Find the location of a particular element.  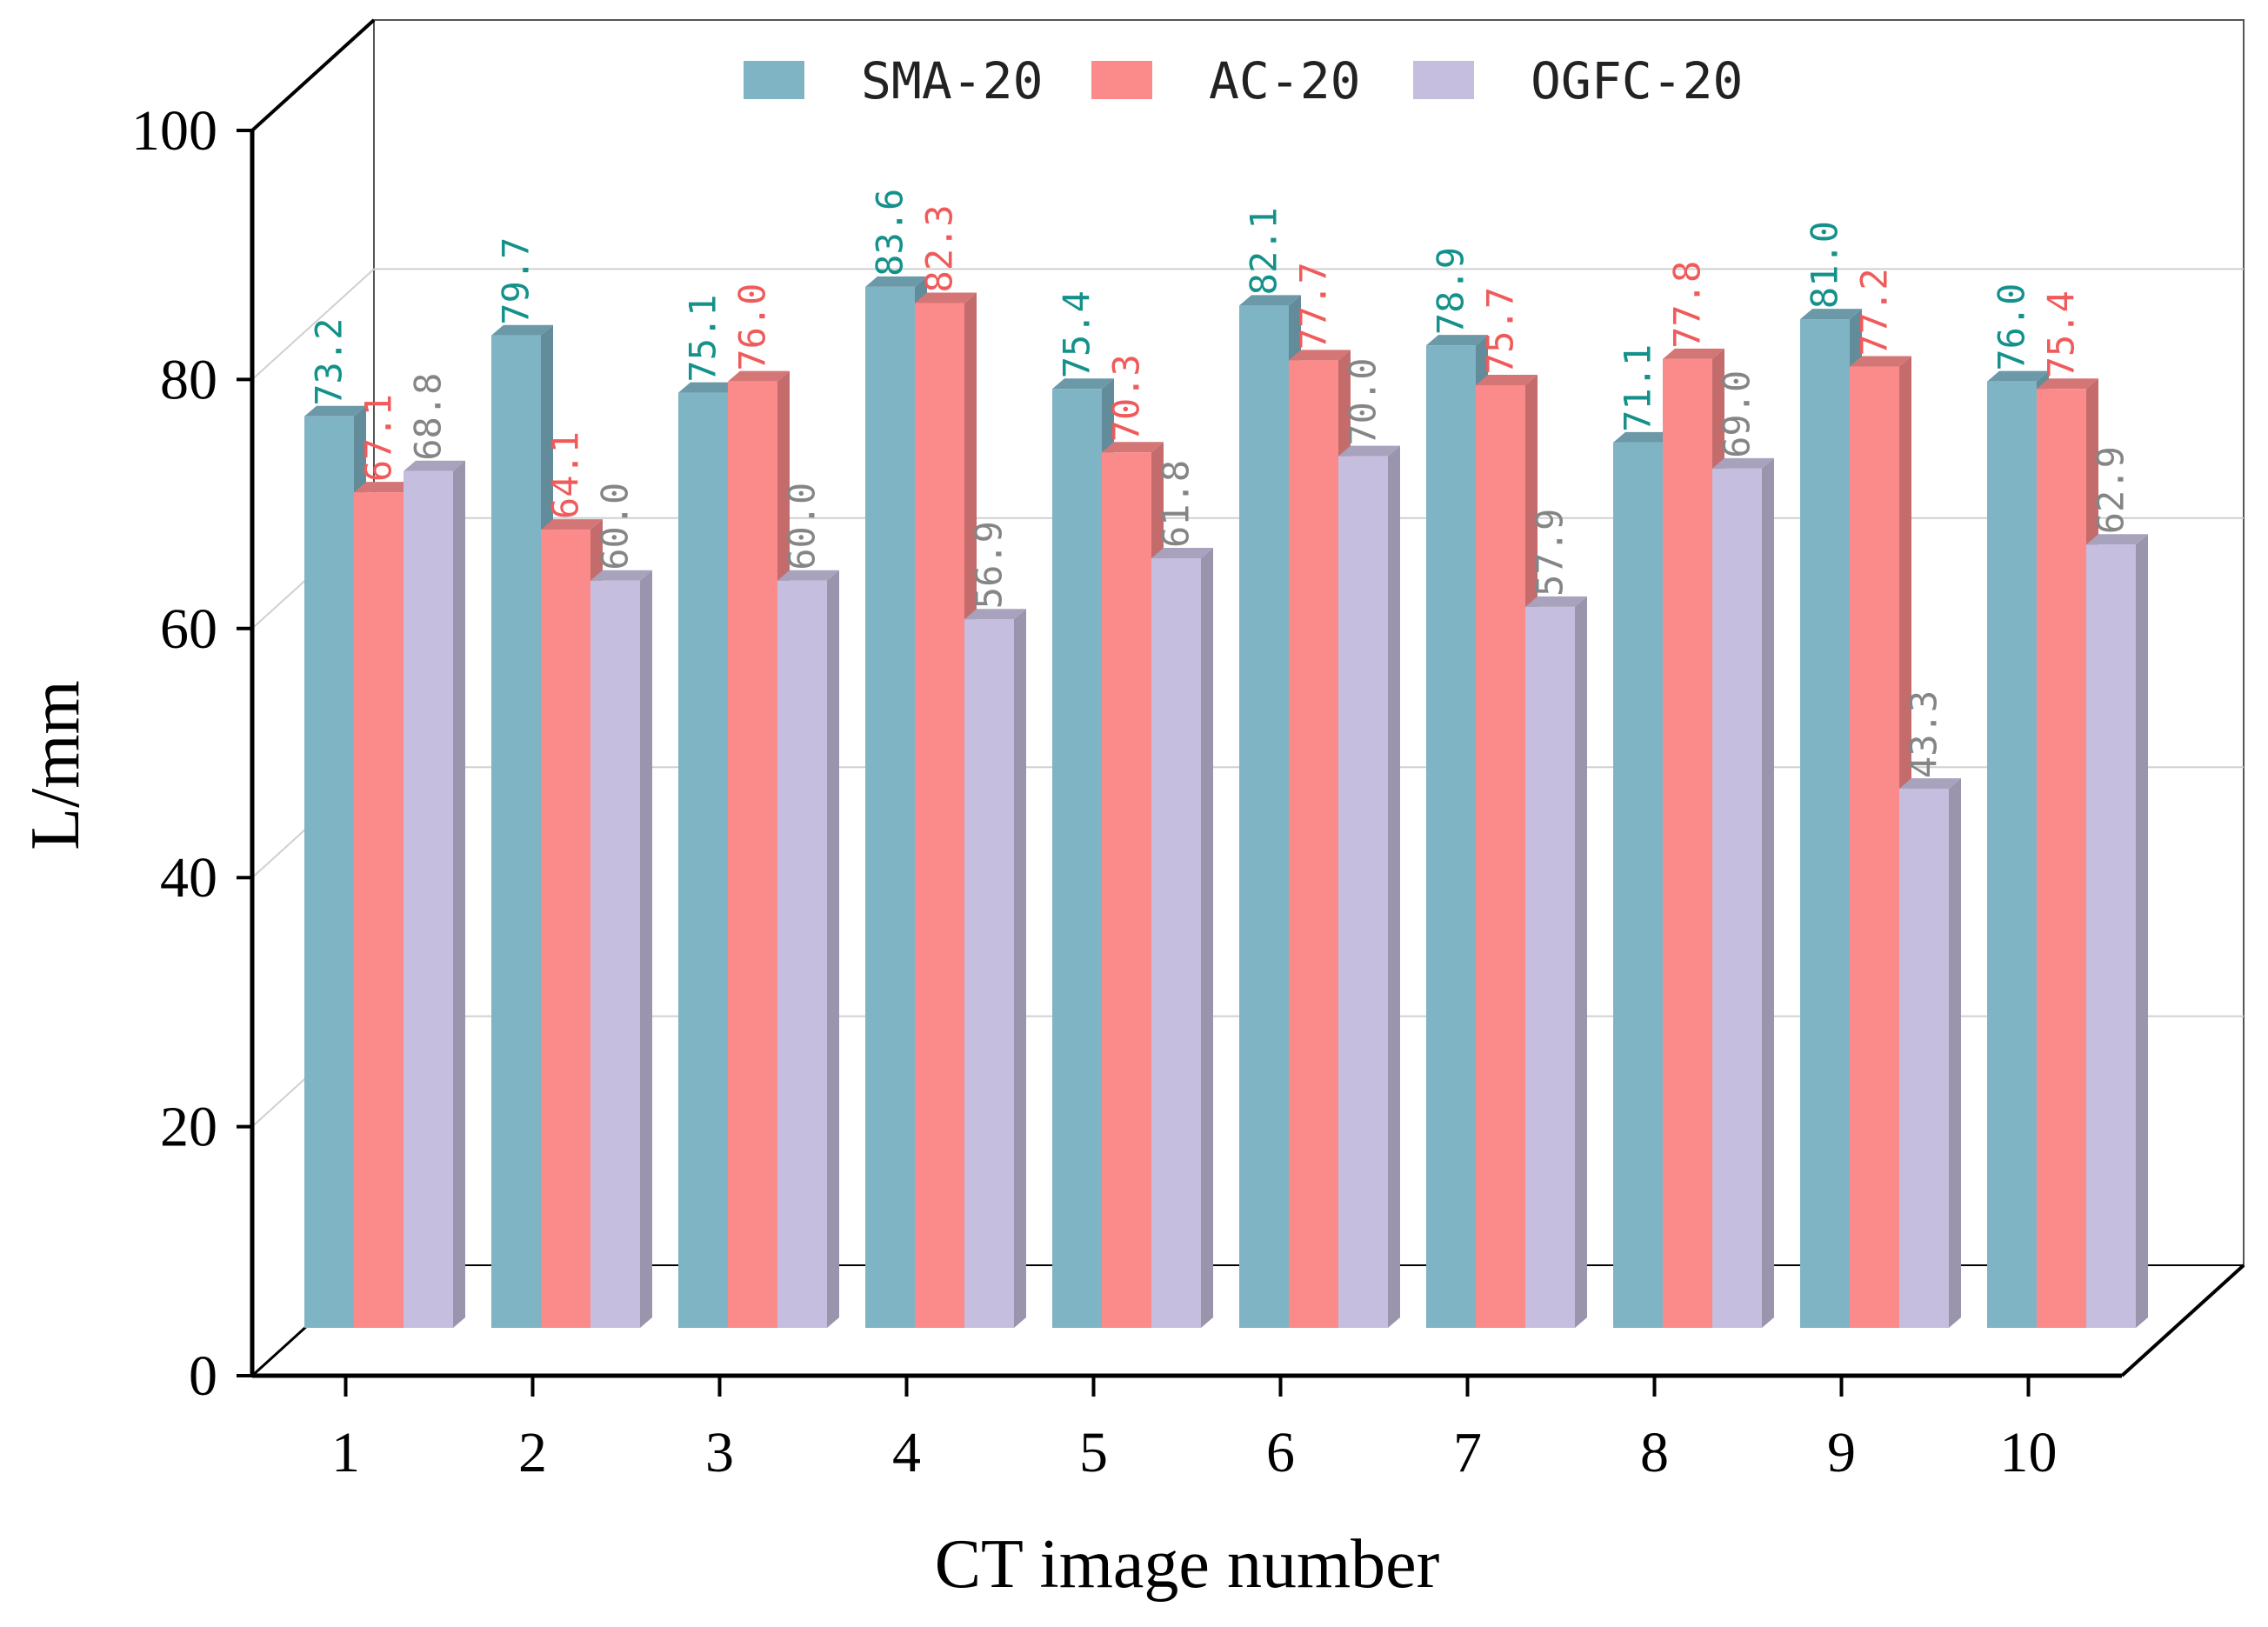

y-tick-label: 20 is located at coordinates (188, 1127).